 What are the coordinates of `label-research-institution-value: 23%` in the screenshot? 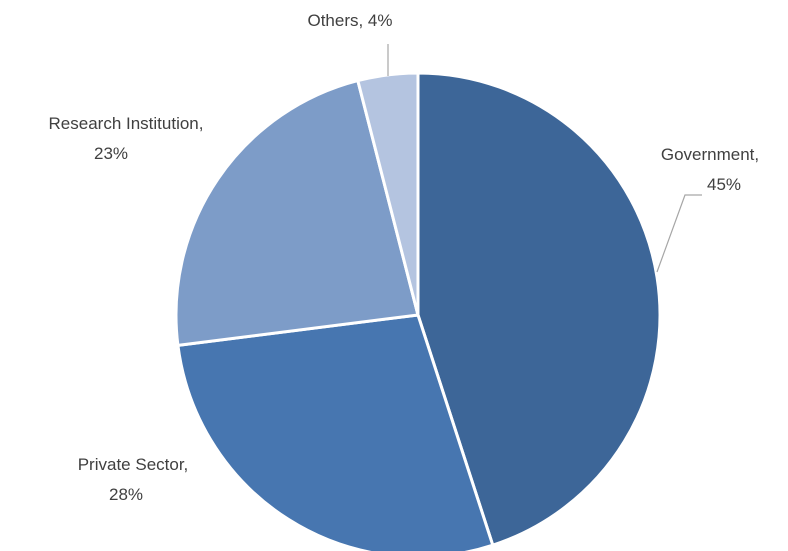 It's located at (111, 153).